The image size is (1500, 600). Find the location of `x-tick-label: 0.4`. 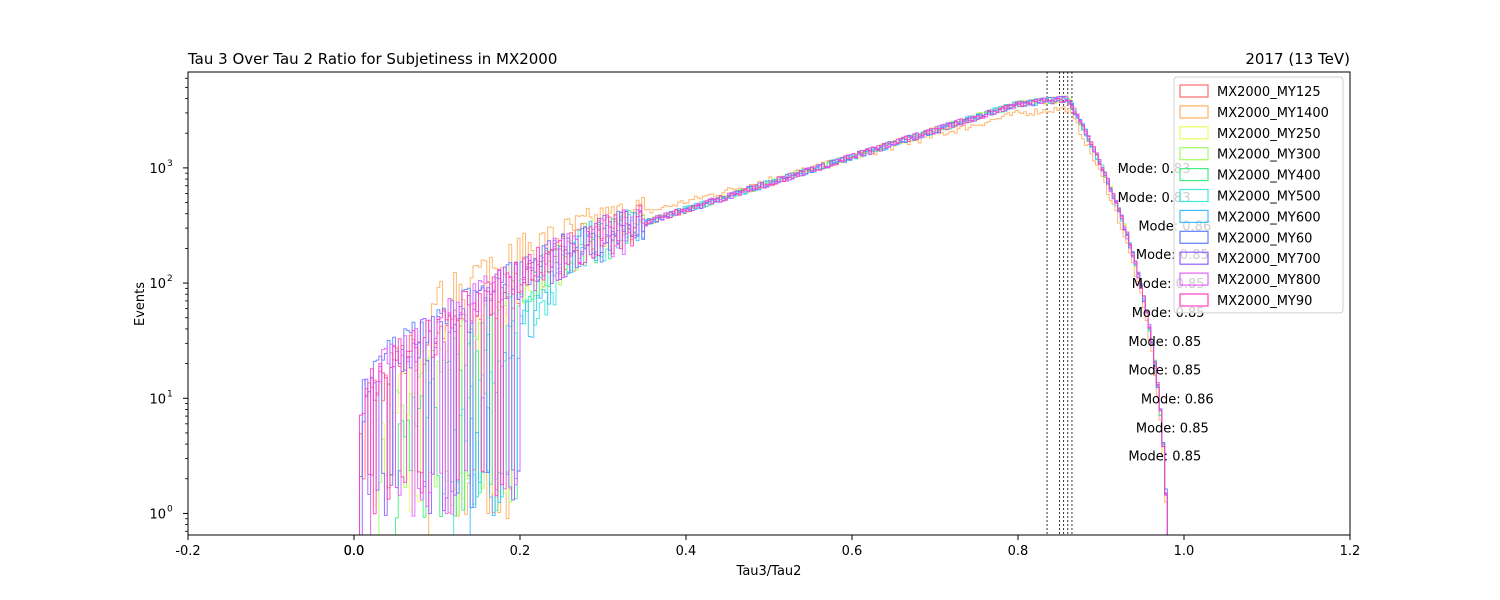

x-tick-label: 0.4 is located at coordinates (686, 551).